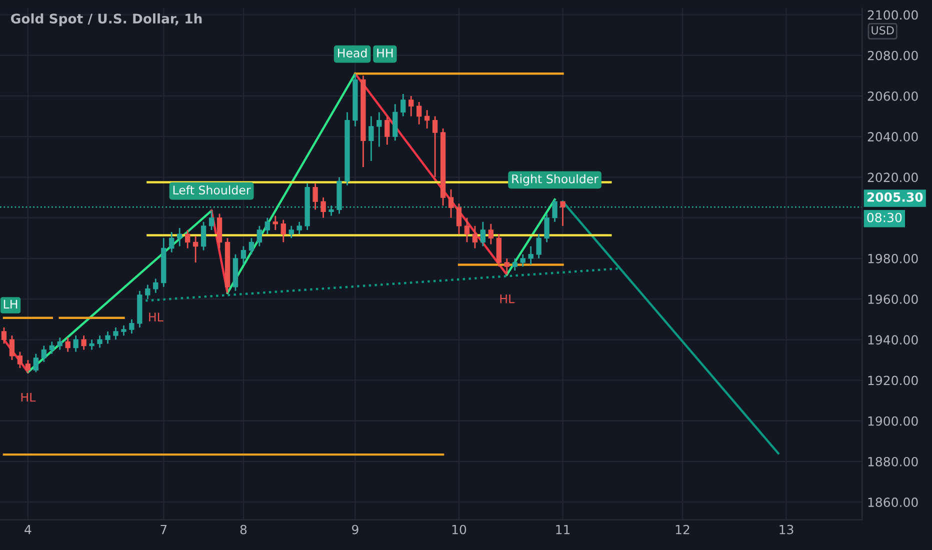 This screenshot has height=550, width=932. What do you see at coordinates (459, 529) in the screenshot?
I see `x-tick-label: 10` at bounding box center [459, 529].